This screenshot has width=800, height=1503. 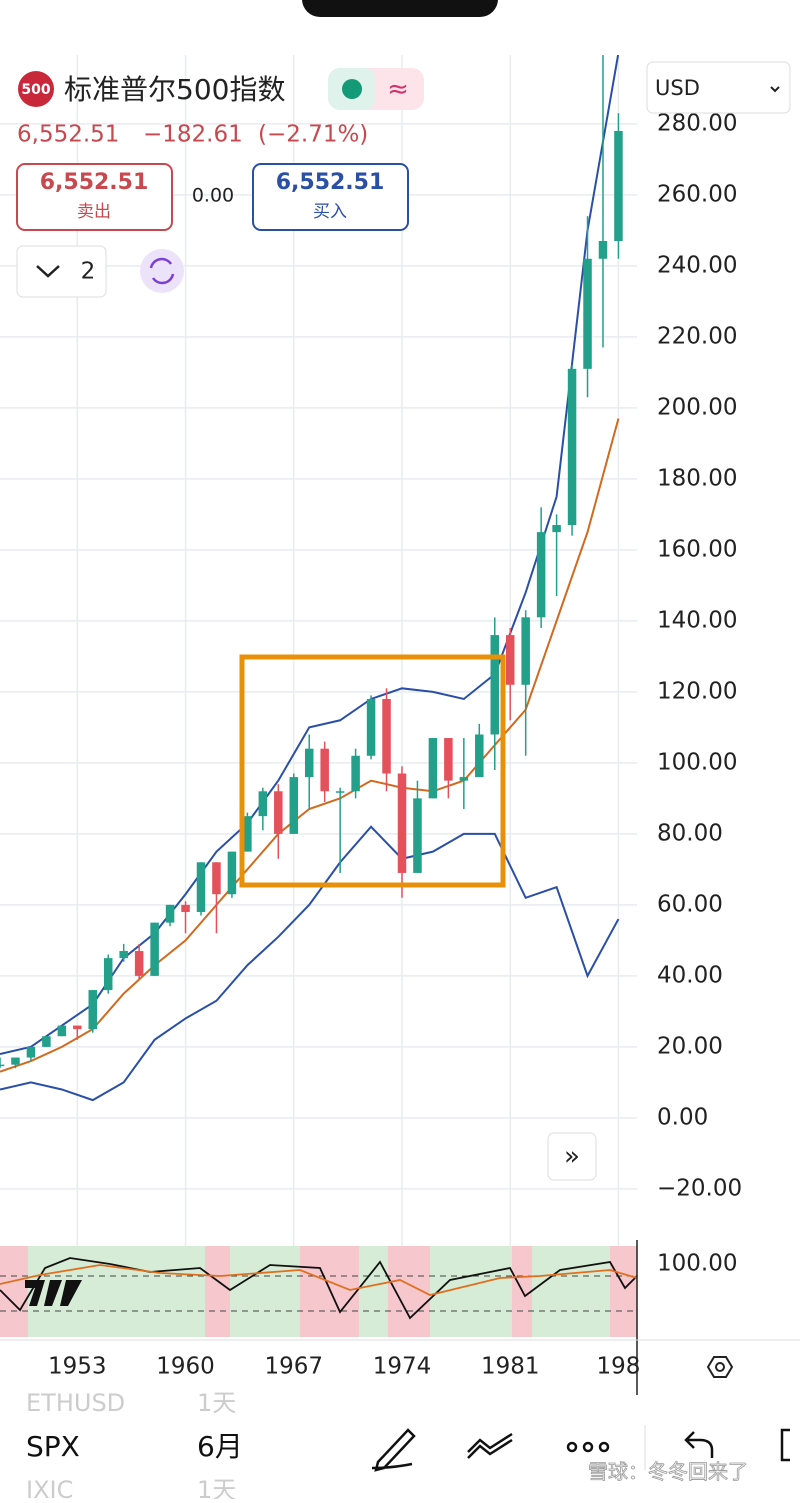 What do you see at coordinates (313, 135) in the screenshot?
I see `price-change-pct: (−2.71%)` at bounding box center [313, 135].